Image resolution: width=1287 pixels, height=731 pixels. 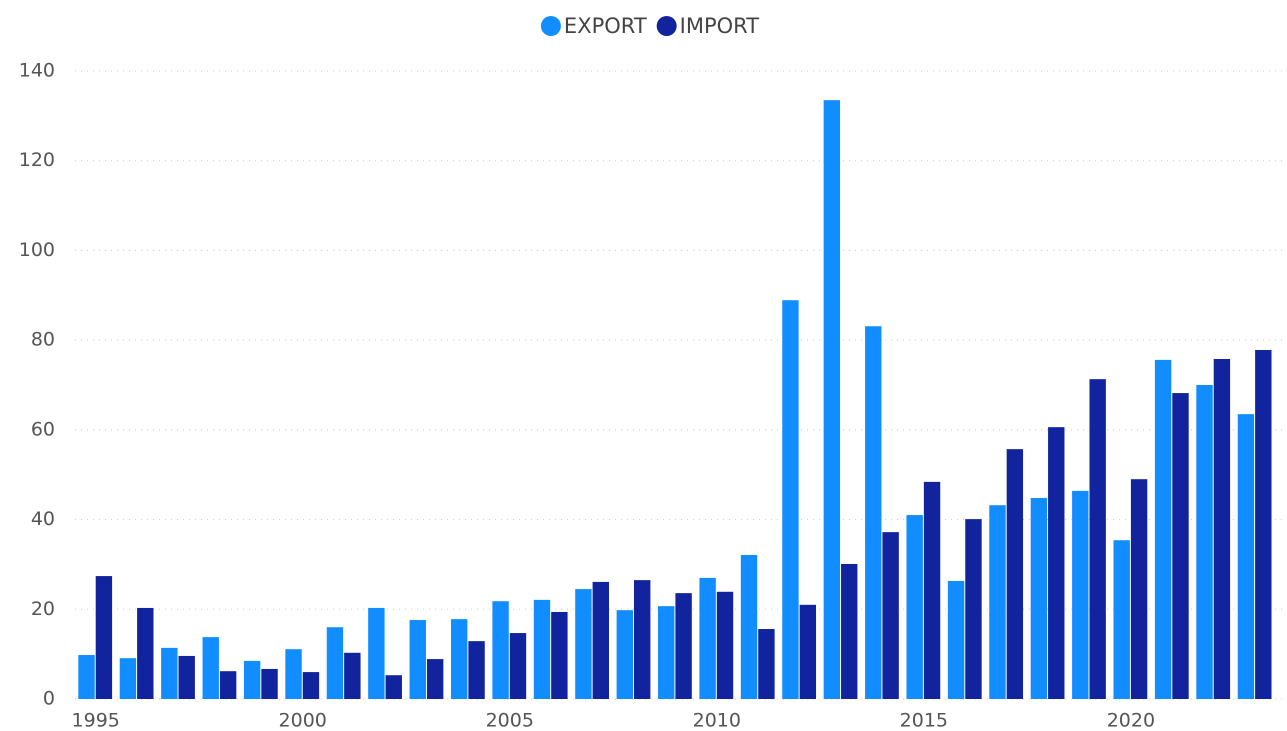 What do you see at coordinates (510, 720) in the screenshot?
I see `x-tick-label: 2005` at bounding box center [510, 720].